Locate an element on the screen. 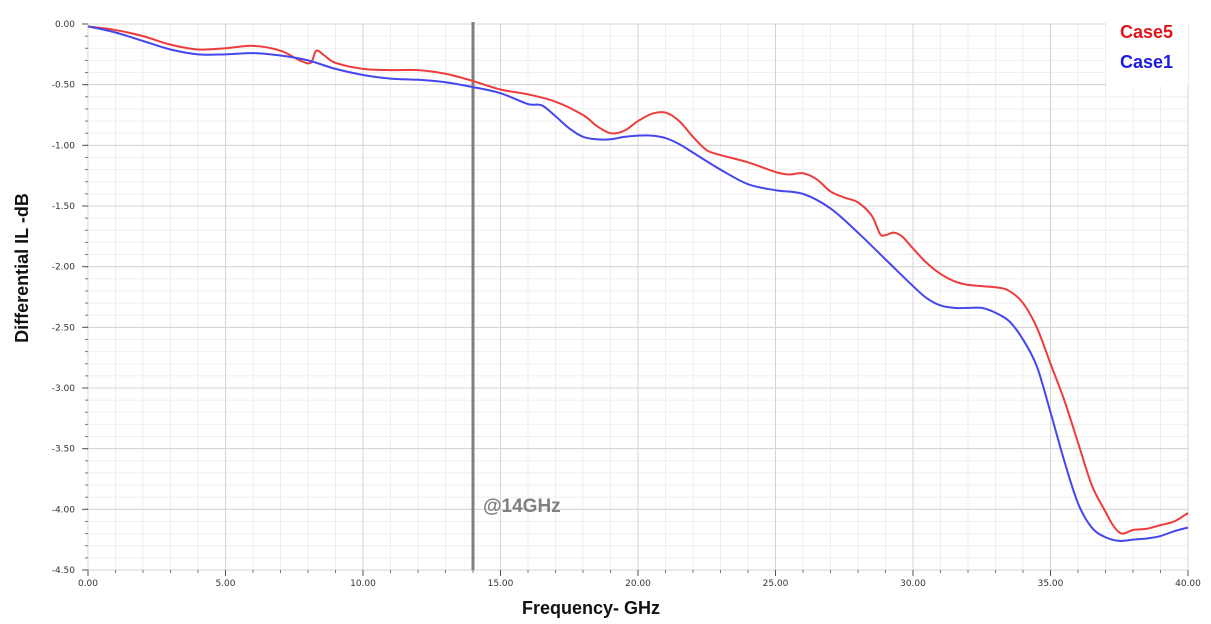 The width and height of the screenshot is (1211, 624). x-tick-label: 5.00 is located at coordinates (225, 584).